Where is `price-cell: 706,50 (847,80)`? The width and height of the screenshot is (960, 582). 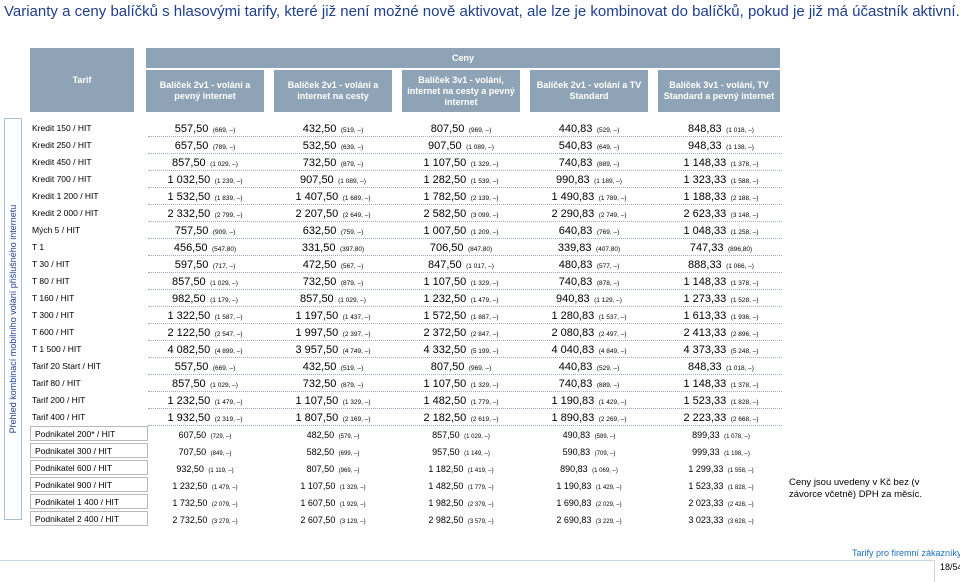 price-cell: 706,50 (847,80) is located at coordinates (461, 247).